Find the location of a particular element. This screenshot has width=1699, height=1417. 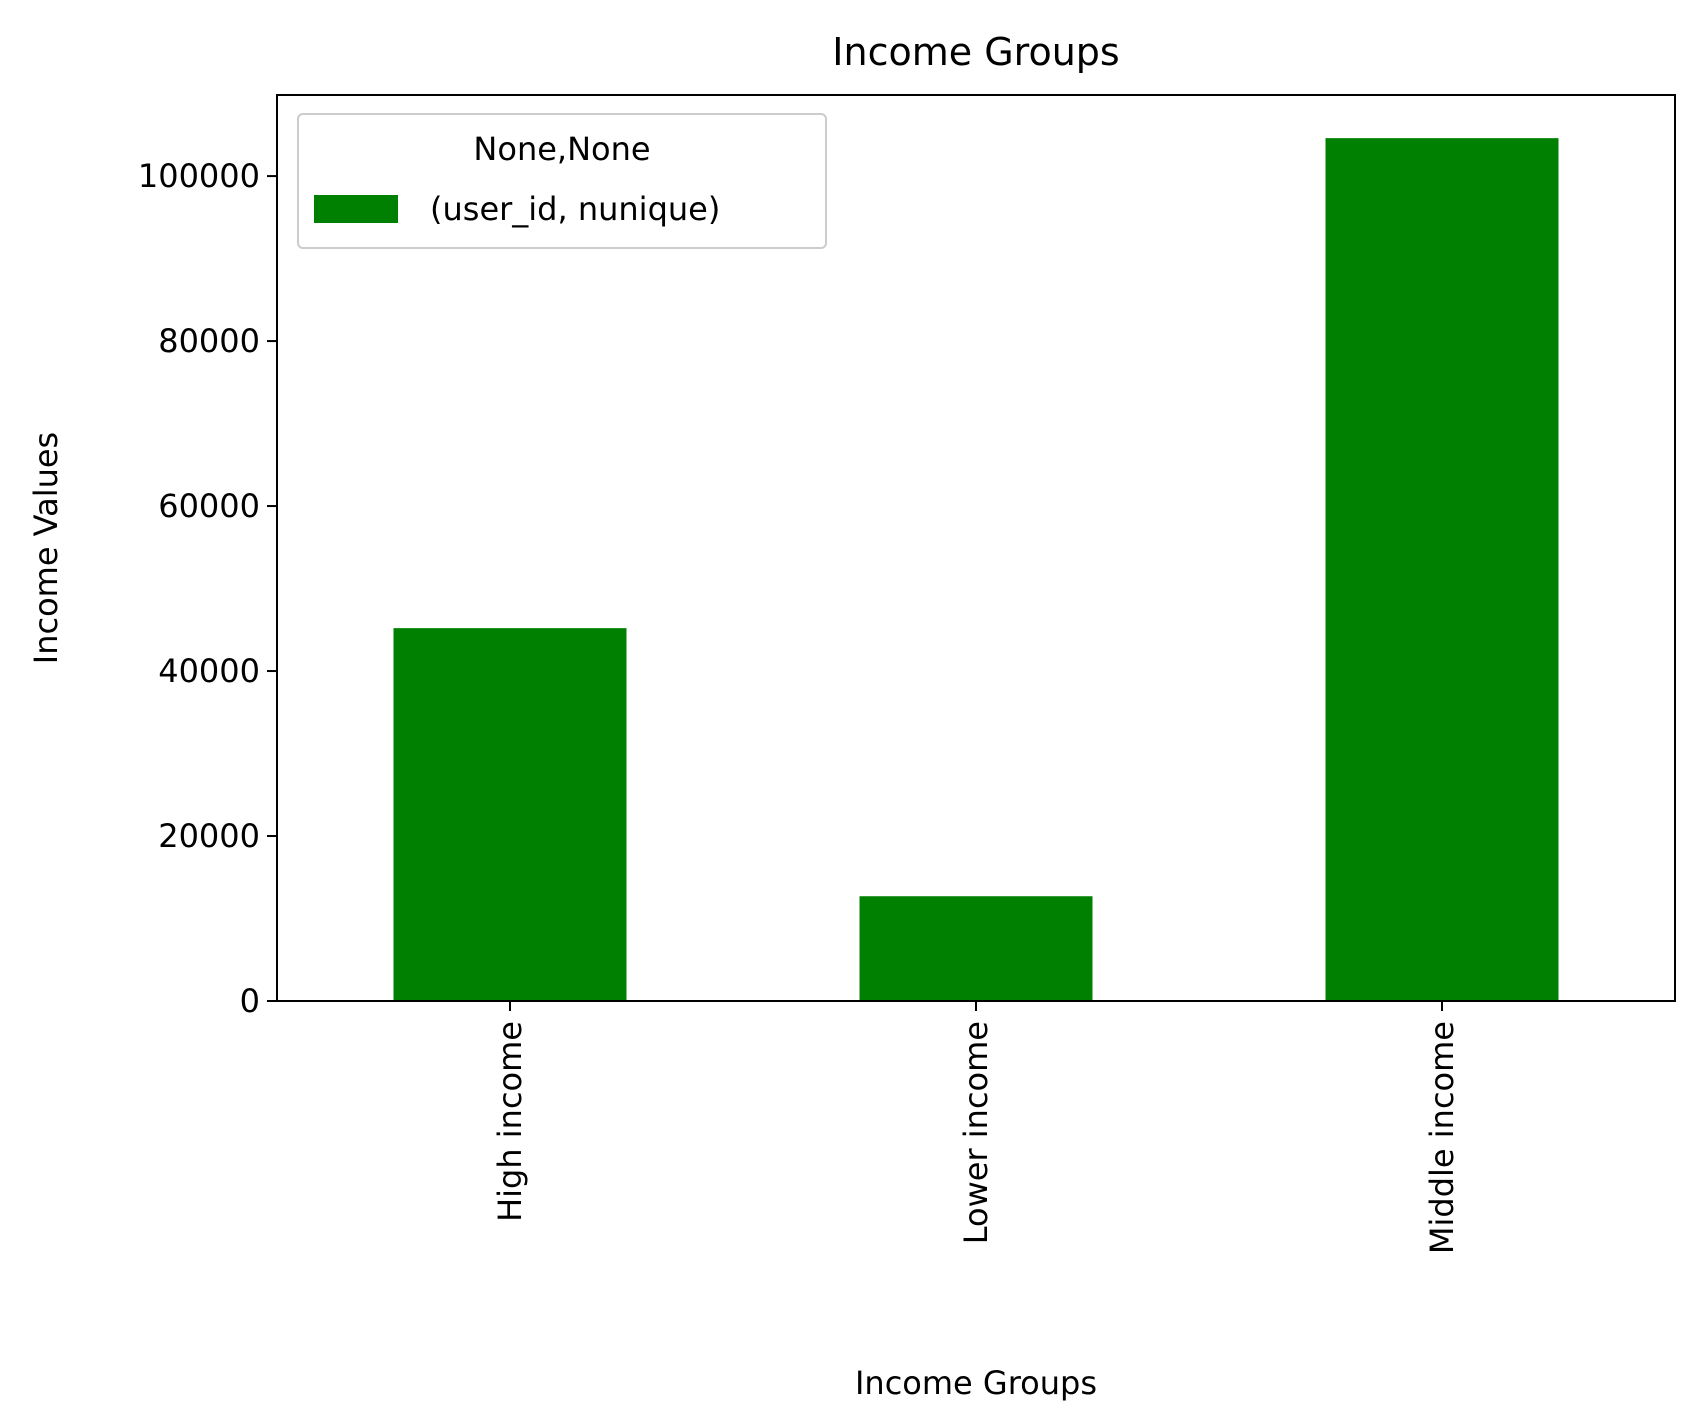

x-axis-ticks: High income Lower income Middle income is located at coordinates (976, 1127).